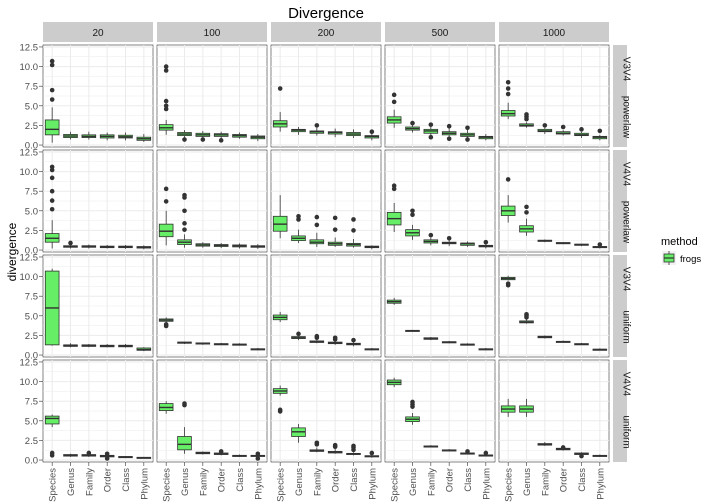 The width and height of the screenshot is (720, 504). What do you see at coordinates (626, 326) in the screenshot?
I see `row-strip-label-distribution: uniform` at bounding box center [626, 326].